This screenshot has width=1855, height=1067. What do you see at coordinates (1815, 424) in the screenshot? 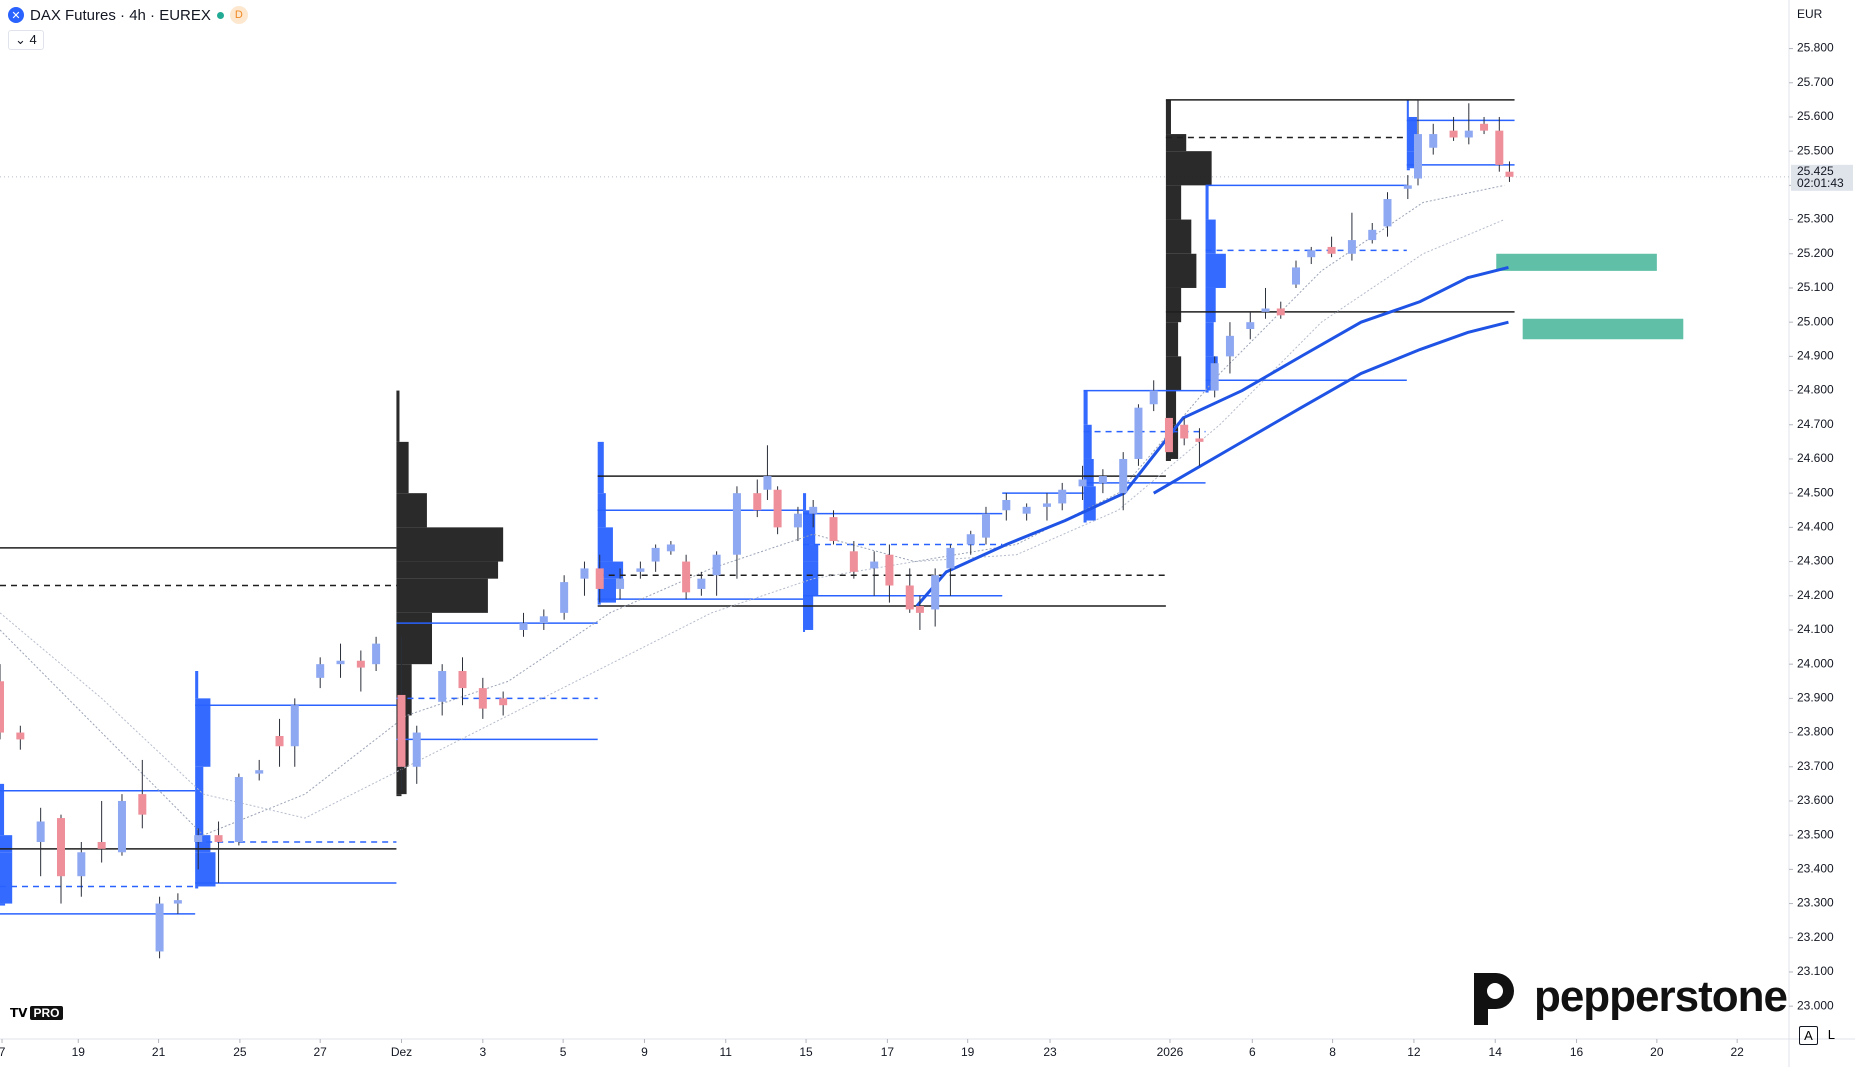
I see `y-tick-label: 24.700` at bounding box center [1815, 424].